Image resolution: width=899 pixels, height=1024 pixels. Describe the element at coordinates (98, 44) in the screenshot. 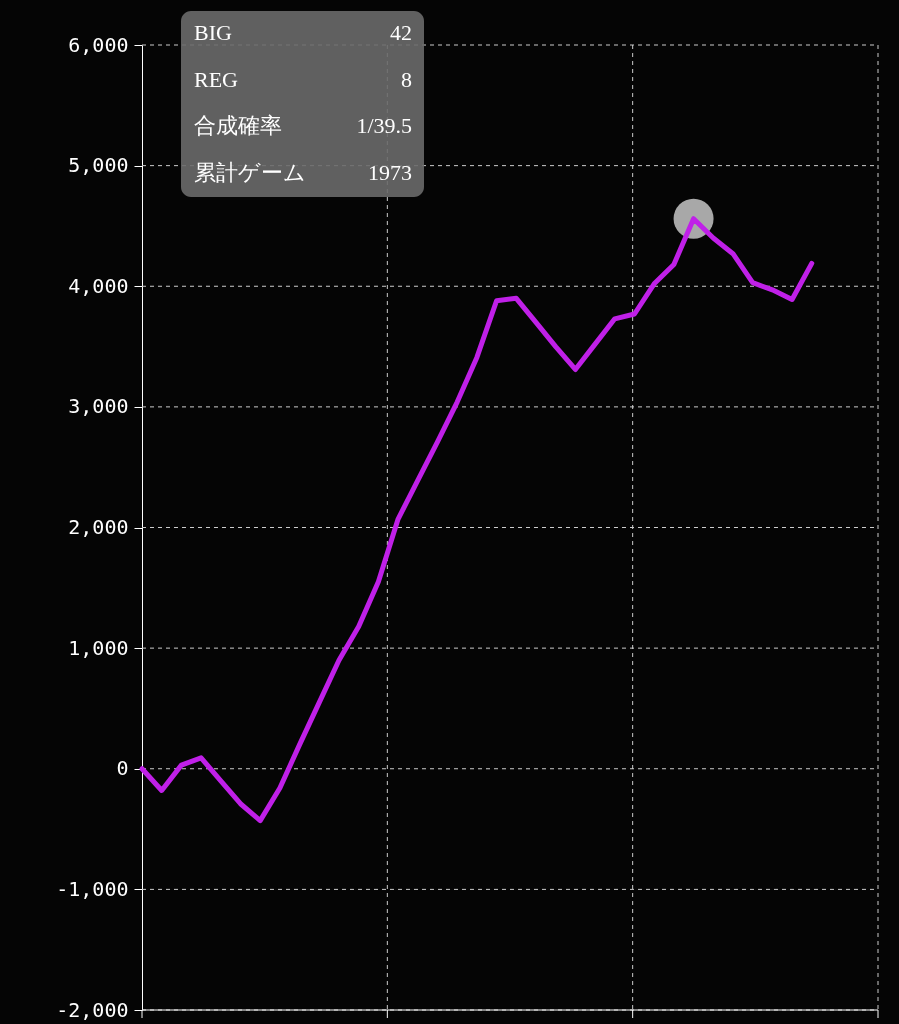

I see `y-tick-label: 6,000` at that location.